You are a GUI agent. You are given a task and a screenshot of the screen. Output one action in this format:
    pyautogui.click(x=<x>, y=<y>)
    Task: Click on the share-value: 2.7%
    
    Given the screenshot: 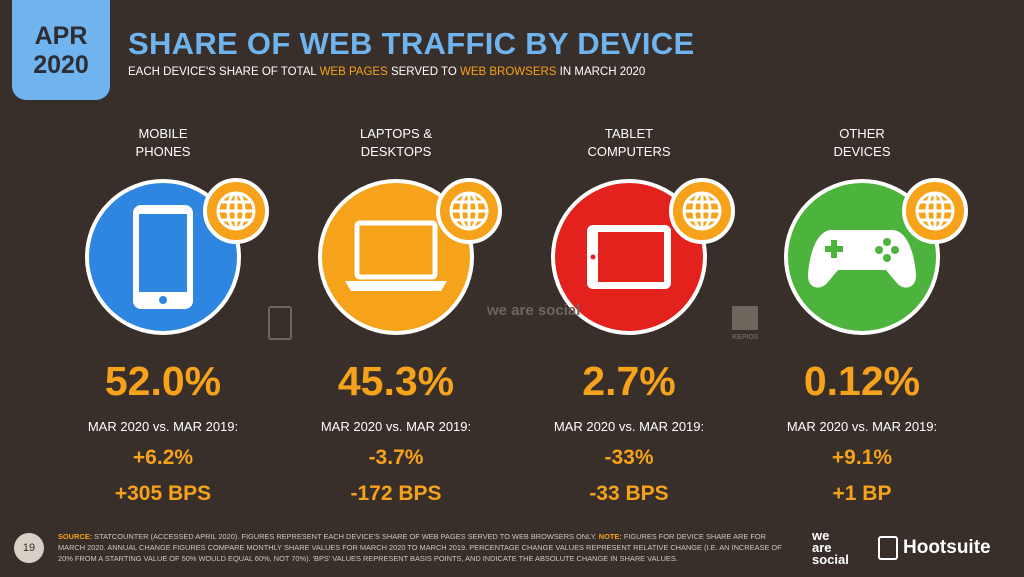 What is the action you would take?
    pyautogui.click(x=629, y=381)
    